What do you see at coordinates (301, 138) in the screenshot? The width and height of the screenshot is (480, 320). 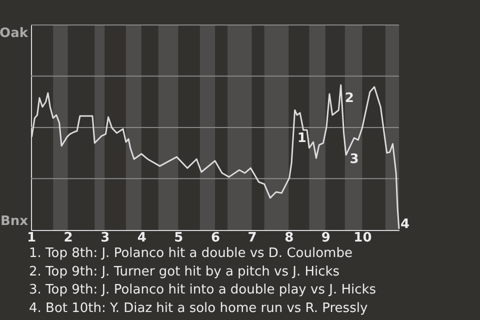 I see `annotation: 1` at bounding box center [301, 138].